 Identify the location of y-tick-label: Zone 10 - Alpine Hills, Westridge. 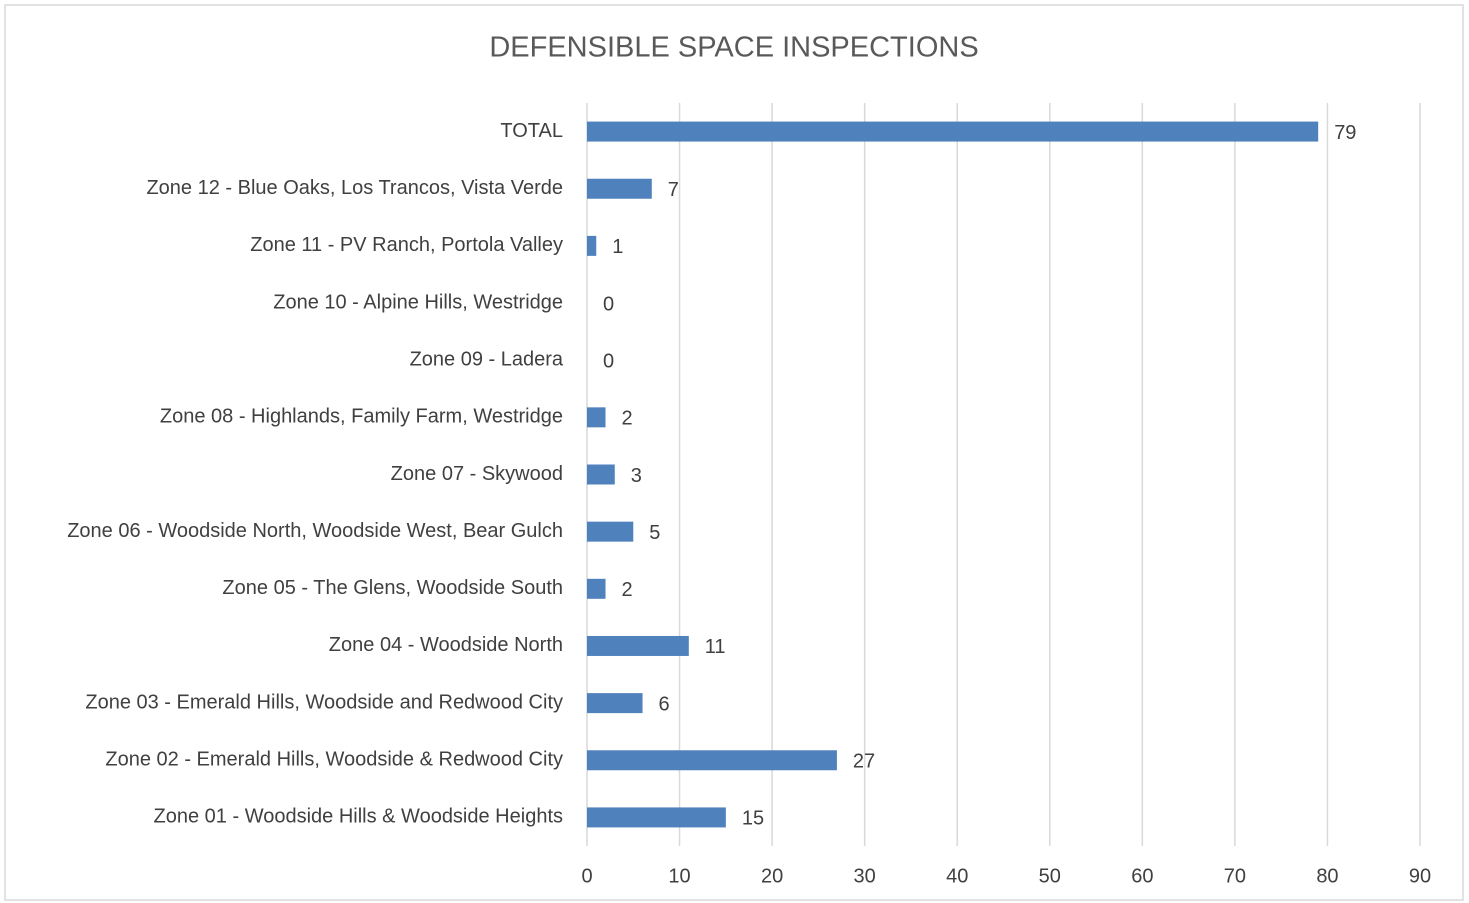
(418, 302).